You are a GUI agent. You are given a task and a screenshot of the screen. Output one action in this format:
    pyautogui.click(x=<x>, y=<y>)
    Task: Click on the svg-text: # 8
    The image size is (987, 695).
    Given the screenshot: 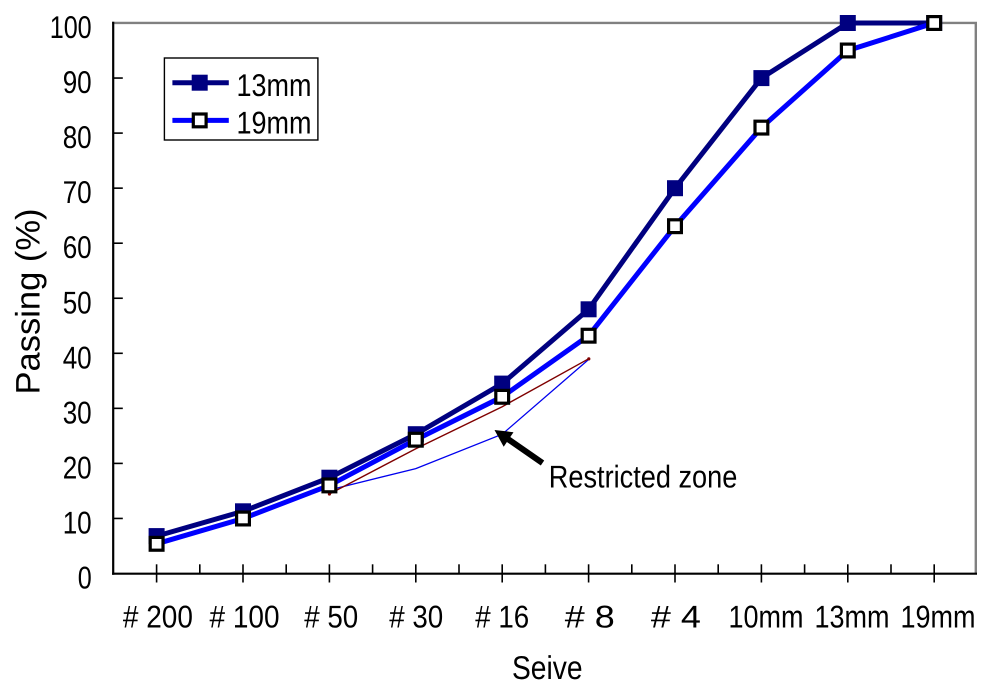 What is the action you would take?
    pyautogui.click(x=590, y=617)
    